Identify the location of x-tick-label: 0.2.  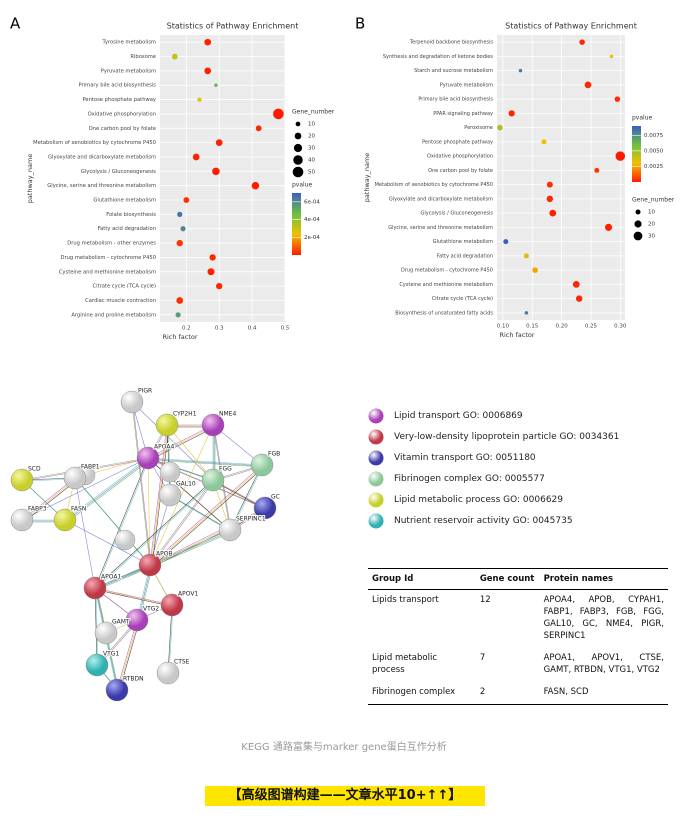
(186, 329).